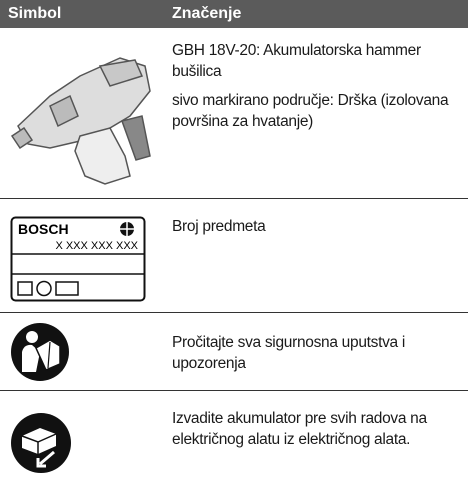 The height and width of the screenshot is (495, 468). I want to click on type-label-icon: BOSCH X XXX XXX XXX, so click(78, 259).